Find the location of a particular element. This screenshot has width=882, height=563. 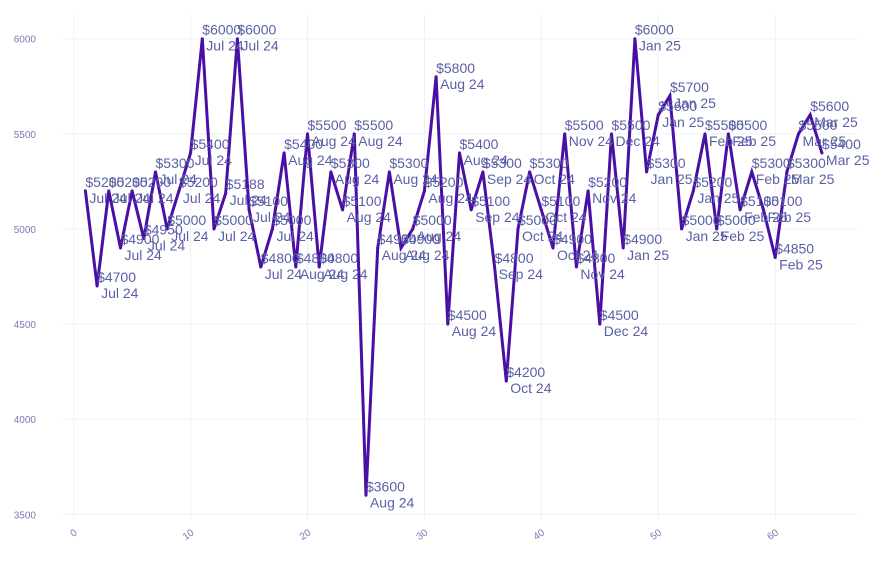

y-tick-label: 5000 is located at coordinates (25, 230).